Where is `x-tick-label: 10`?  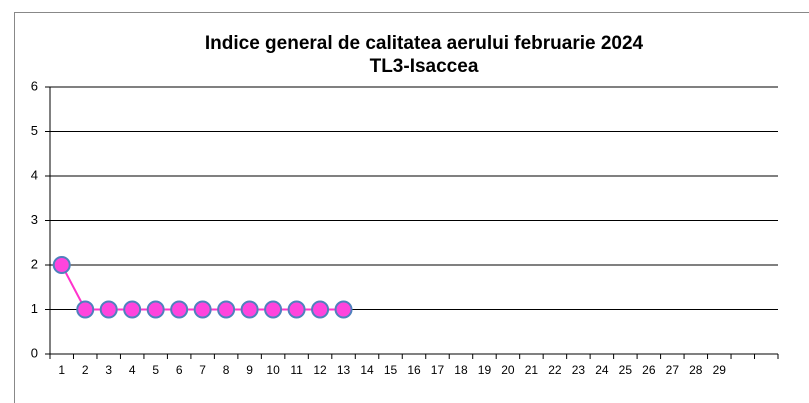 x-tick-label: 10 is located at coordinates (273, 370).